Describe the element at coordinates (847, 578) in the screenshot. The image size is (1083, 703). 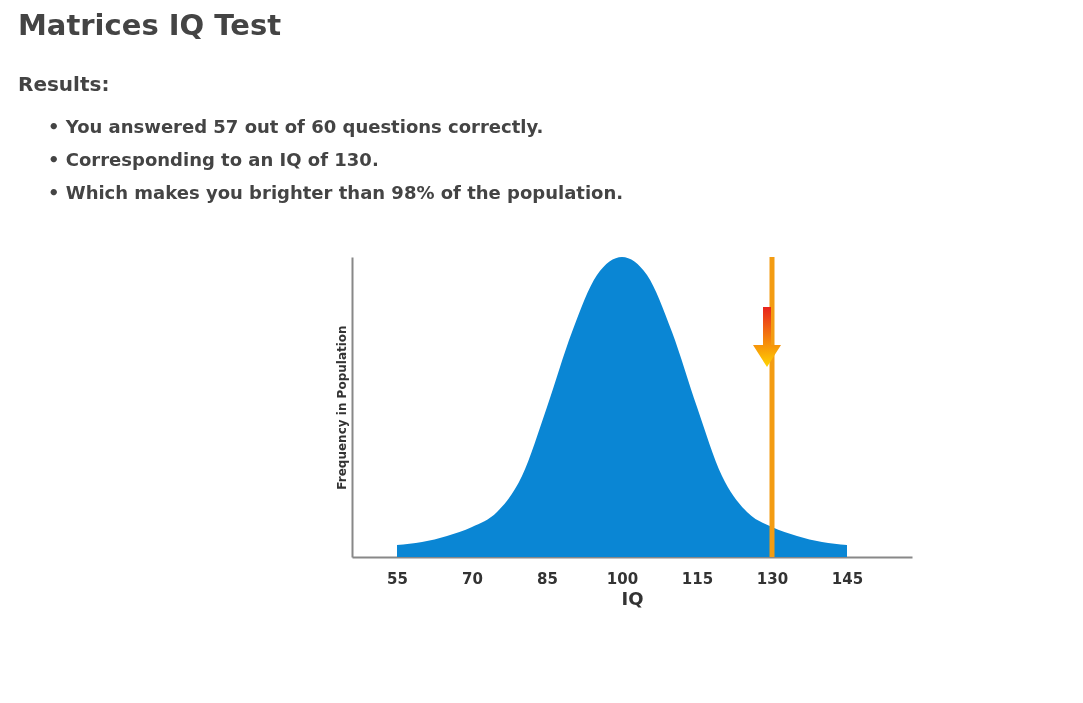
I see `x-tick-label: 145` at that location.